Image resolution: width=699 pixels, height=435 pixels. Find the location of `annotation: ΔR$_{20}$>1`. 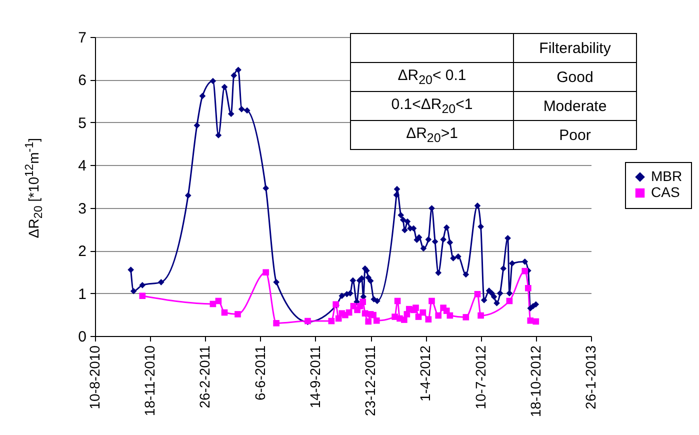

annotation: ΔR$_{20}$>1 is located at coordinates (432, 135).